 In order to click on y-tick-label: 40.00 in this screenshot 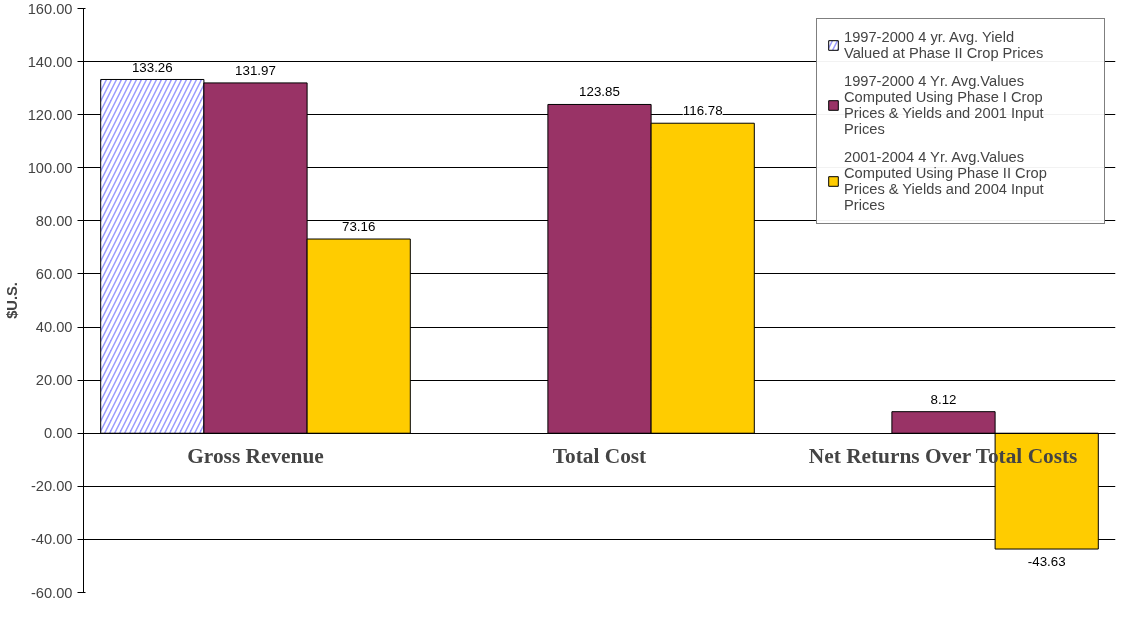, I will do `click(54, 327)`.